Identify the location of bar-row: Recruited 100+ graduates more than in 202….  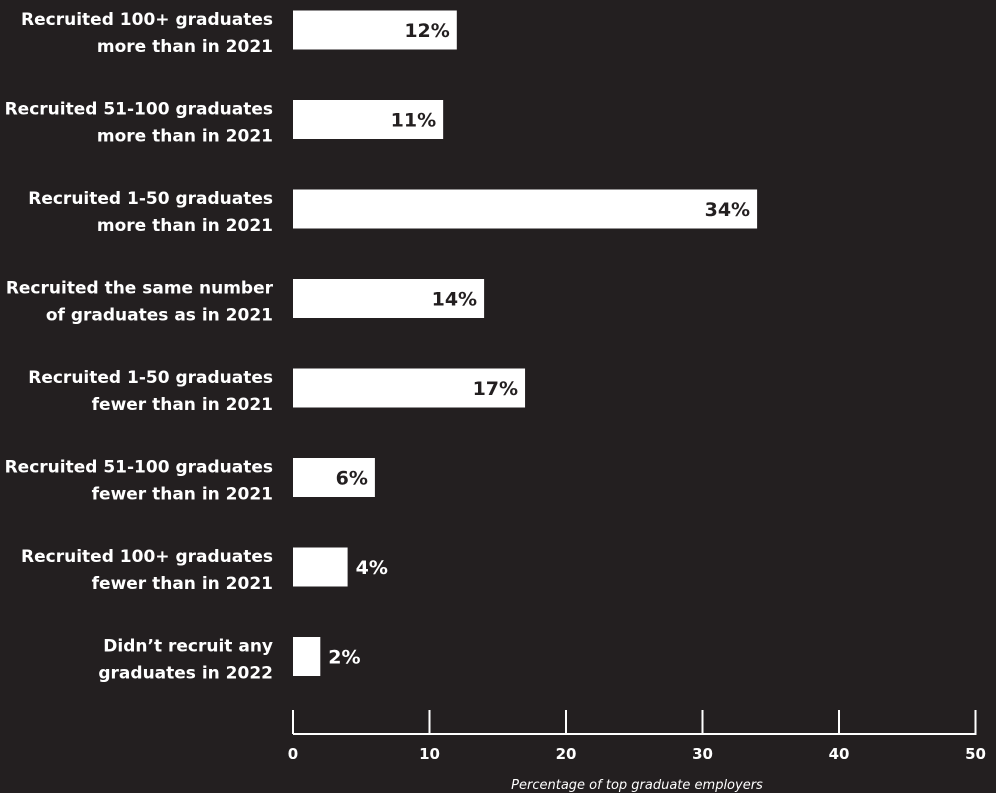
(239, 33).